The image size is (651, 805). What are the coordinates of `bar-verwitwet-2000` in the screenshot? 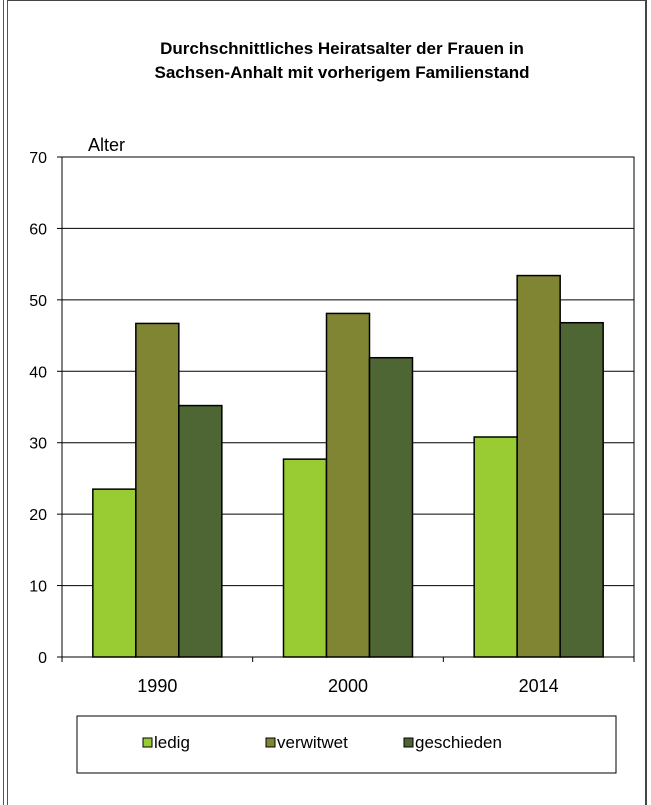 It's located at (348, 485).